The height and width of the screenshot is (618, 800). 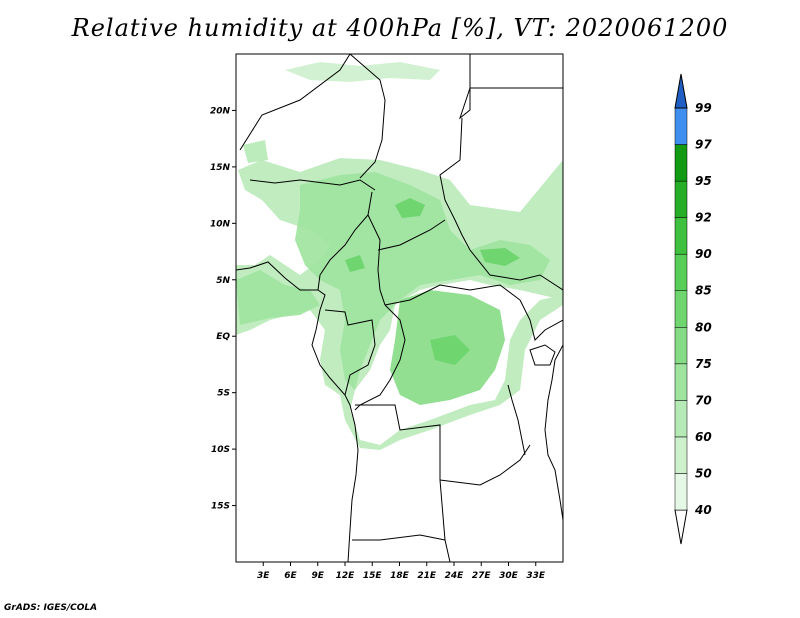 What do you see at coordinates (220, 168) in the screenshot?
I see `lat-tick-label: 15N` at bounding box center [220, 168].